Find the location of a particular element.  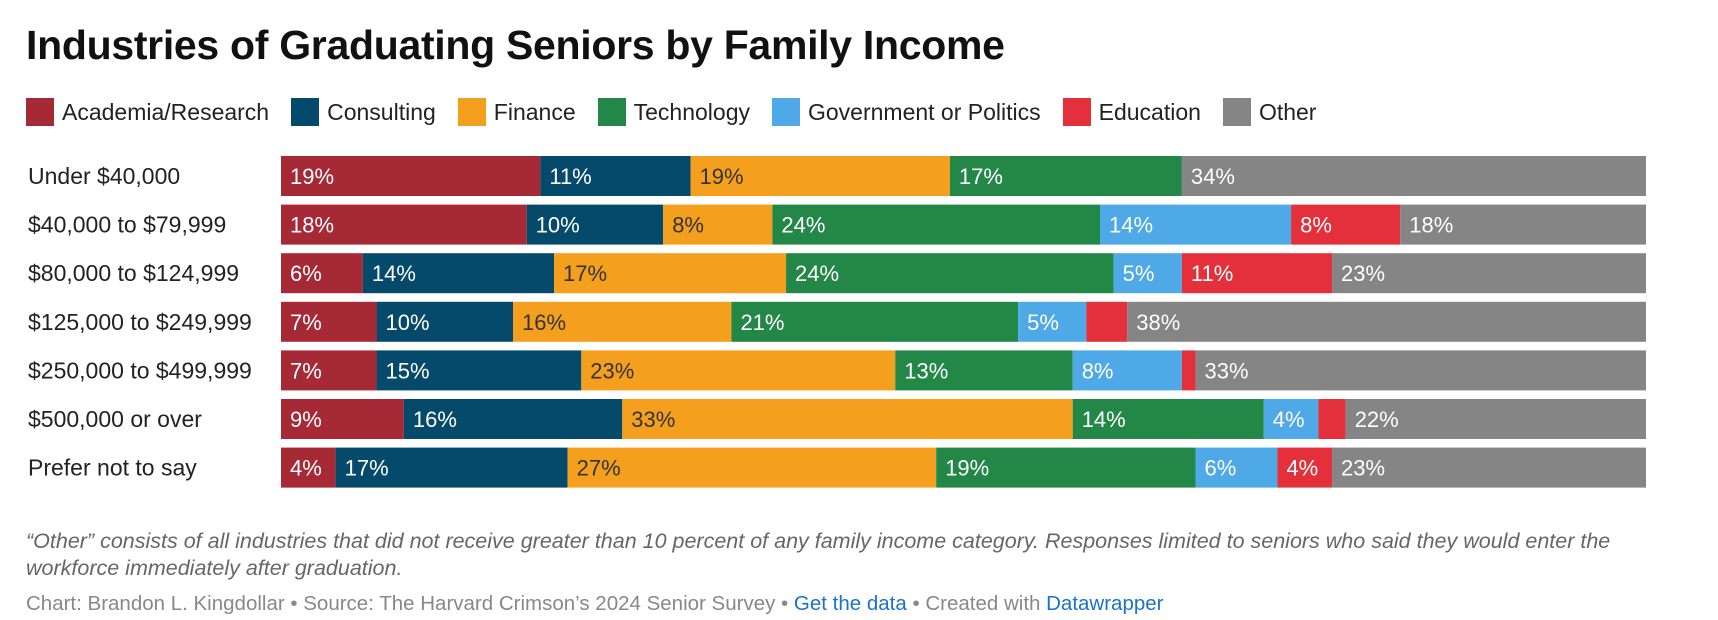

legend-item: Consulting is located at coordinates (363, 112).